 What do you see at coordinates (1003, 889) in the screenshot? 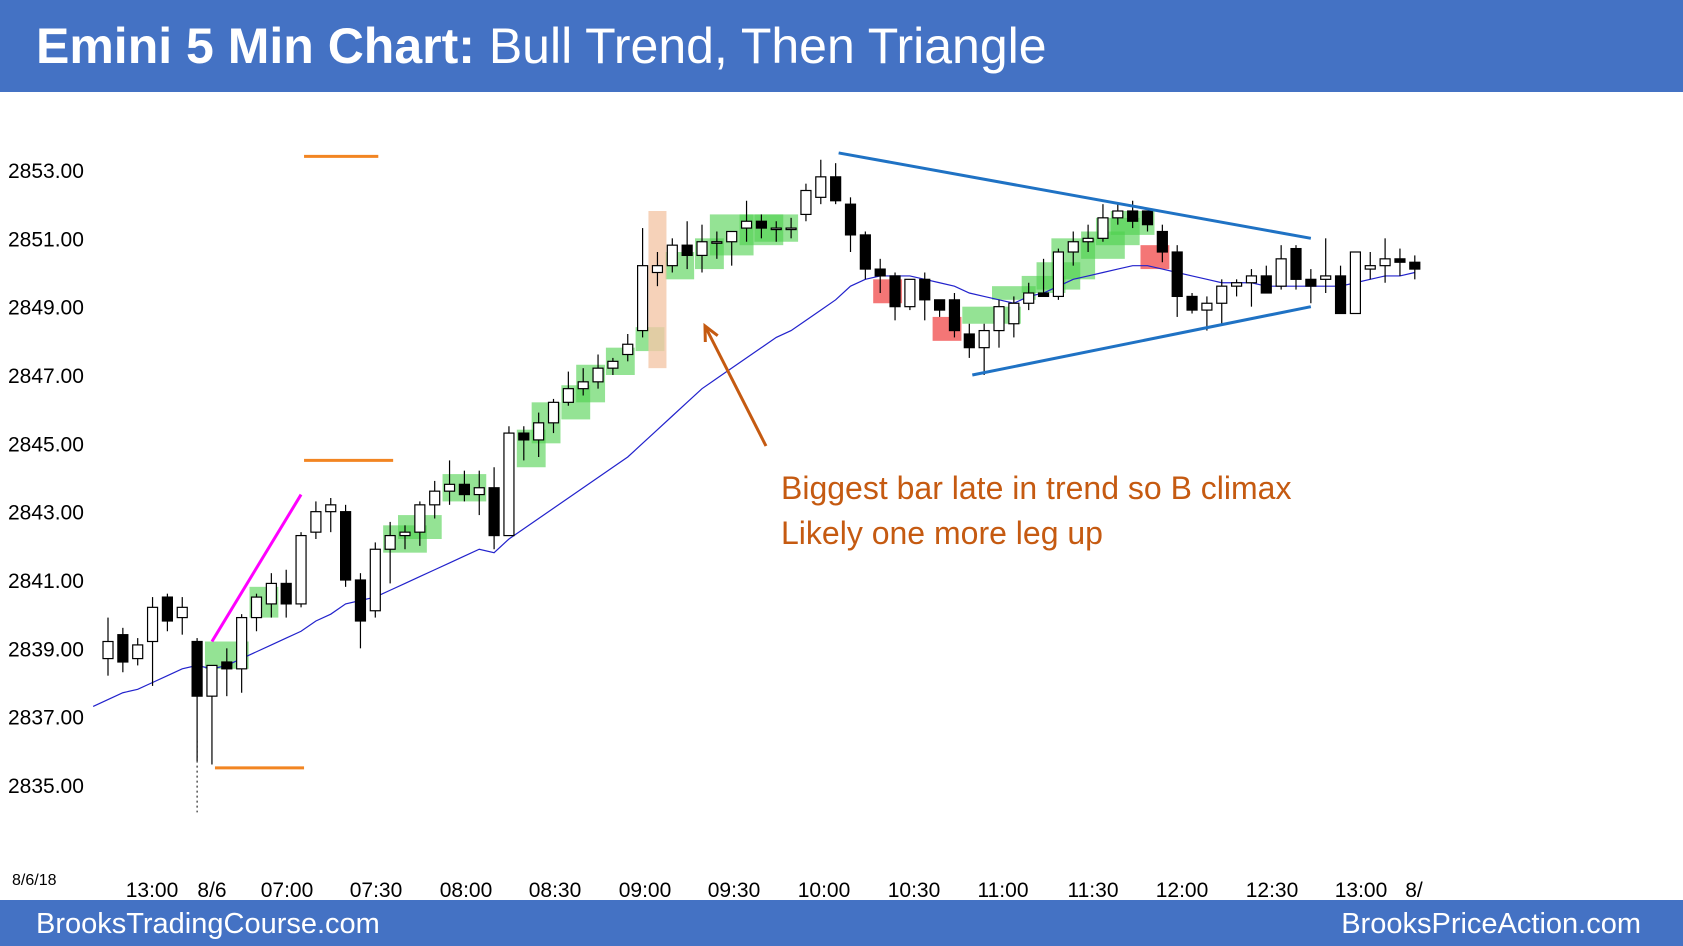
I see `x-tick-label-10: 11:00` at bounding box center [1003, 889].